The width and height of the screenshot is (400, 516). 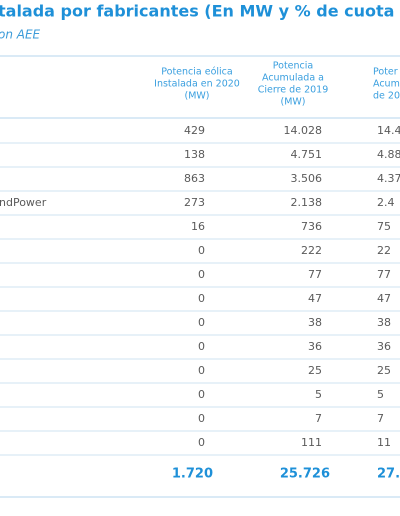 What do you see at coordinates (386, 84) in the screenshot?
I see `column-header: Acumulada` at bounding box center [386, 84].